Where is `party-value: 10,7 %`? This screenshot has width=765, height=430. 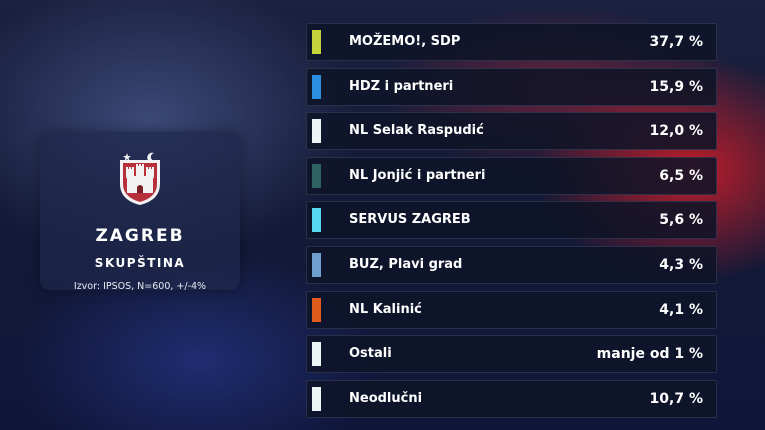 party-value: 10,7 % is located at coordinates (676, 398).